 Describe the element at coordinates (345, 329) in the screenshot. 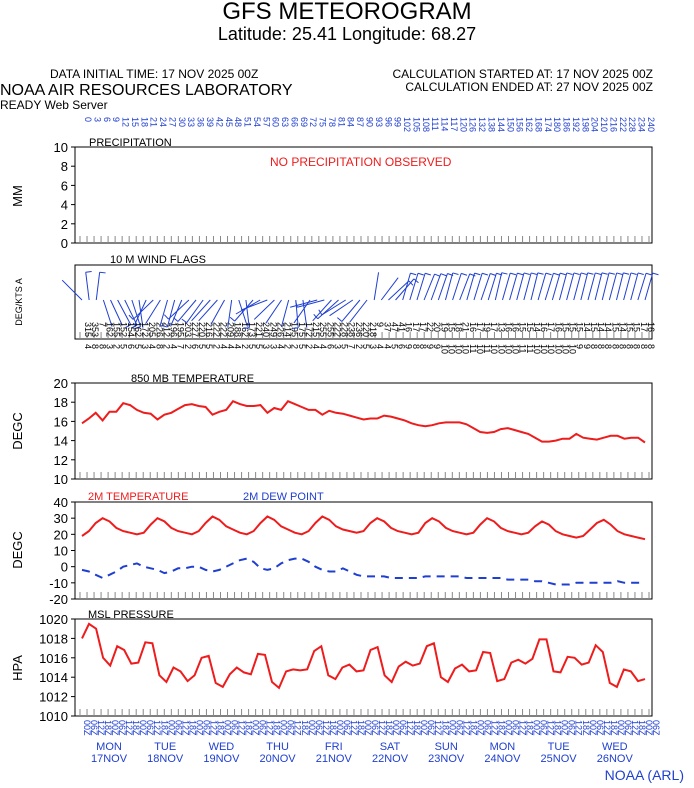

I see `wind-direction-label: 228` at that location.